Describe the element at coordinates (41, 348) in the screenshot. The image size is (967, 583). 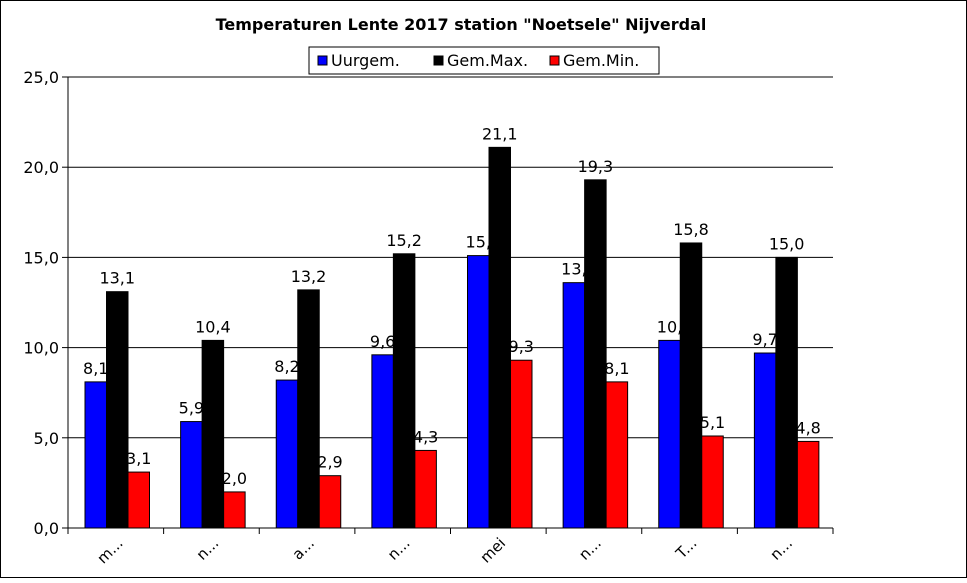
I see `y-tick-label: 10,0` at that location.